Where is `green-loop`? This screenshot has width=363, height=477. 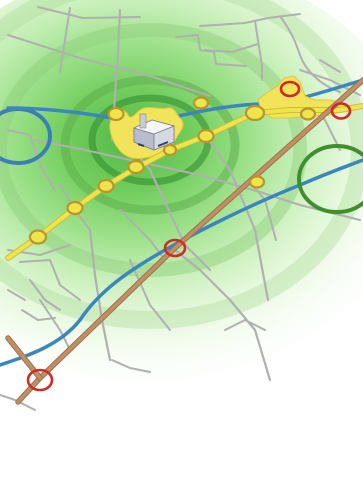
green-loop is located at coordinates (330, 179).